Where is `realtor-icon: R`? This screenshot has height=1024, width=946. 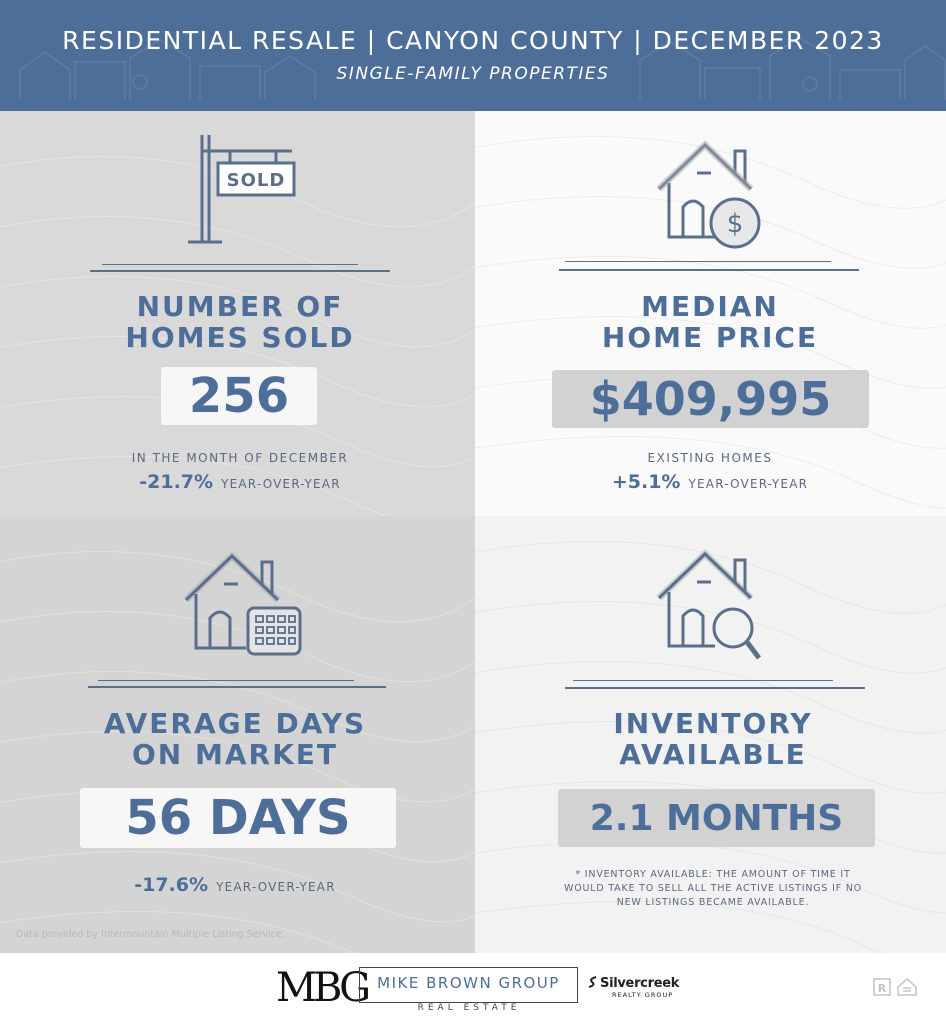
realtor-icon: R is located at coordinates (882, 987).